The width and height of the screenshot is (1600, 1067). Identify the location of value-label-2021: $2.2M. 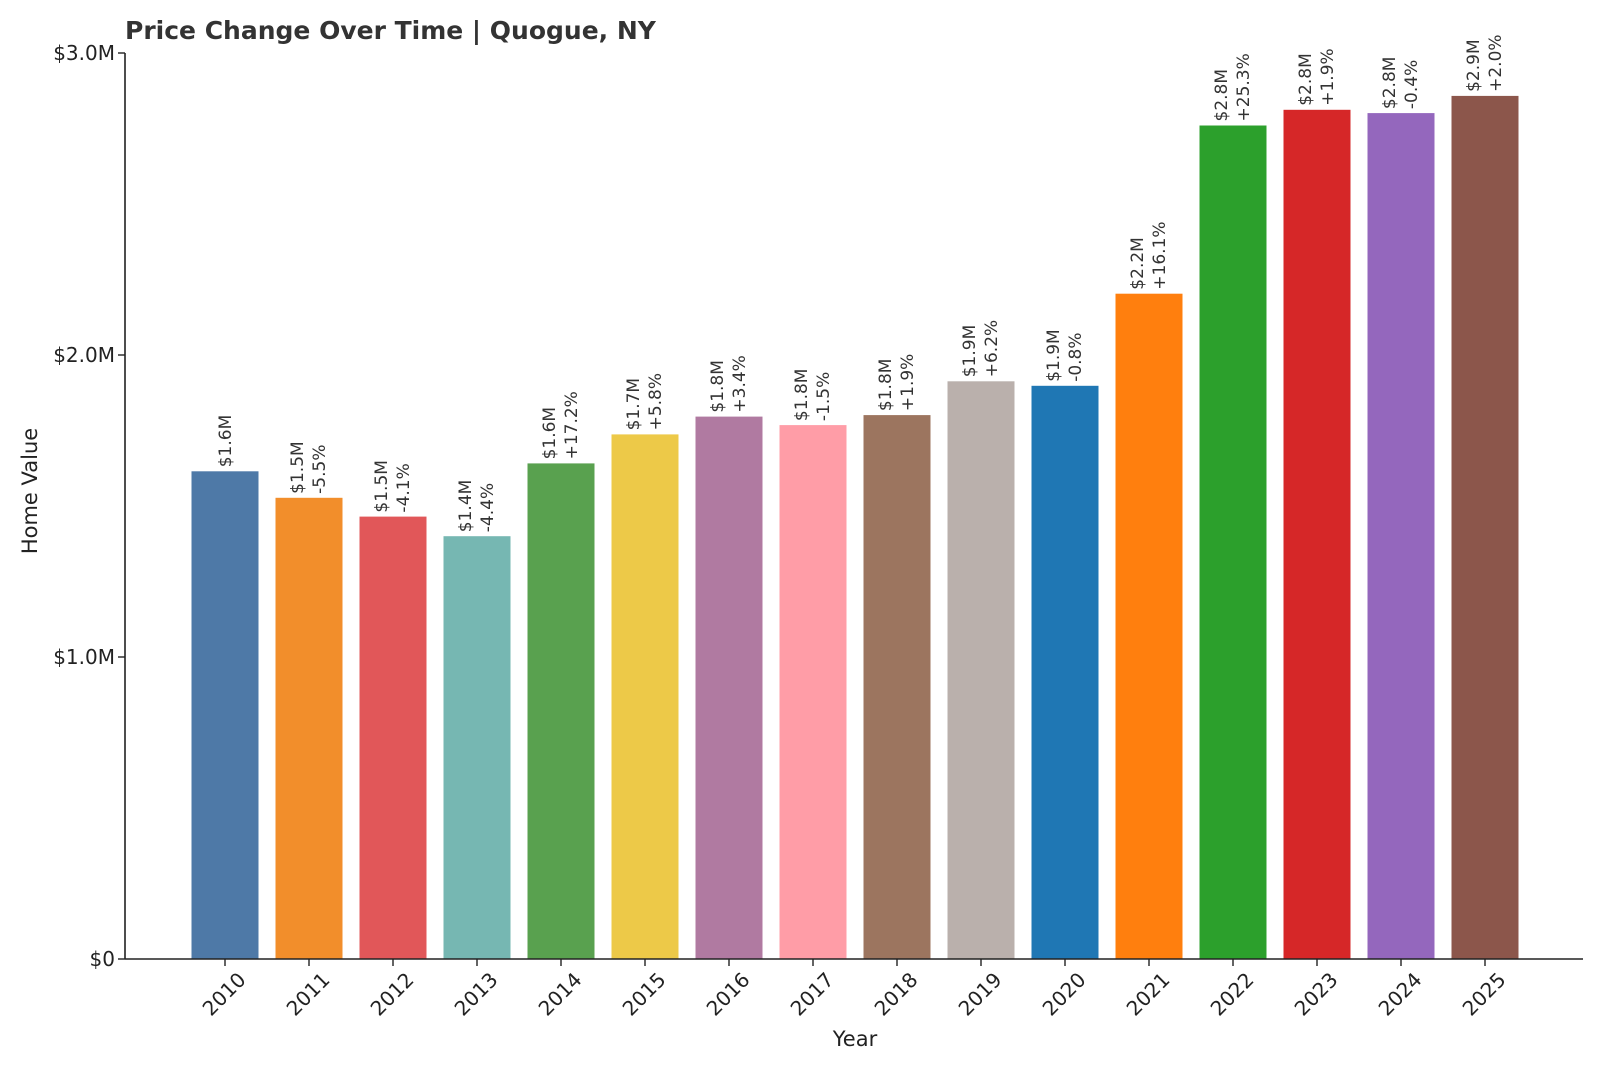
(1138, 263).